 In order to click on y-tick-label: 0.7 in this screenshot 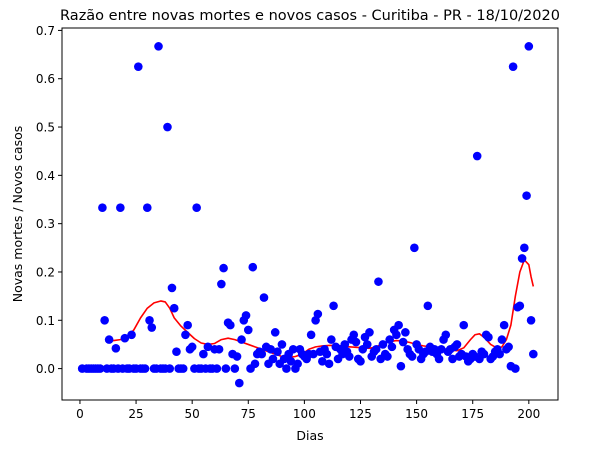, I will do `click(45, 31)`.